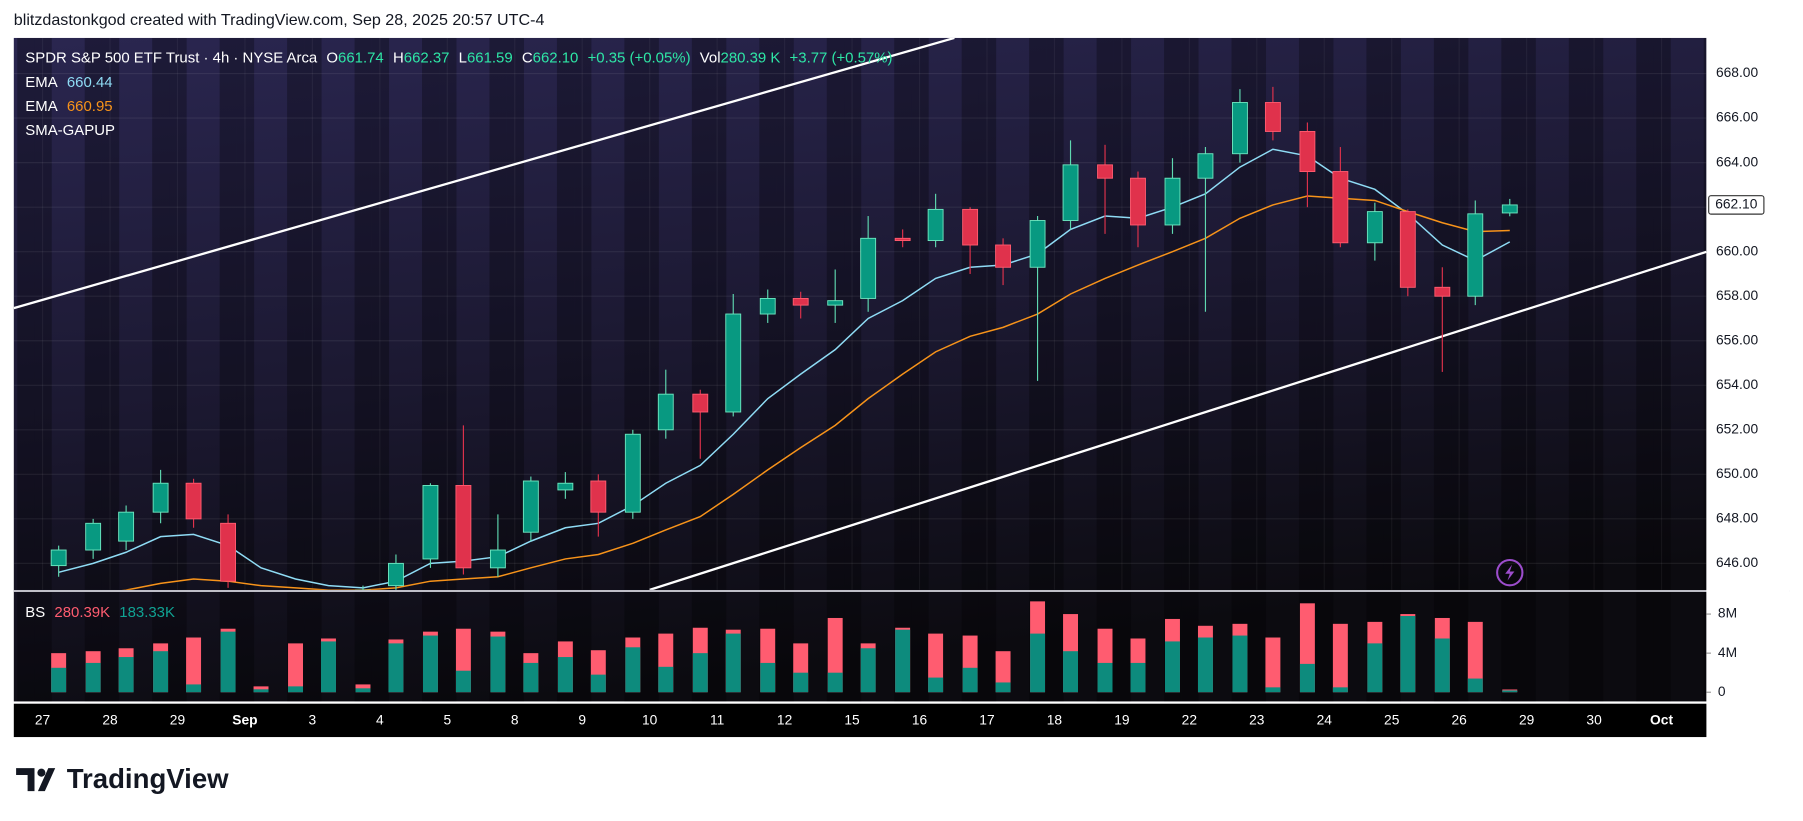 This screenshot has height=821, width=1803. Describe the element at coordinates (1727, 652) in the screenshot. I see `volume-tick-label: 4M` at that location.